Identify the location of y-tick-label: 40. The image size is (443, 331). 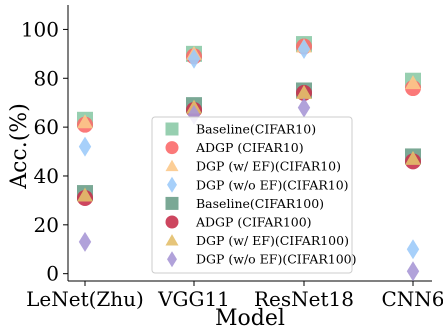
(46, 176).